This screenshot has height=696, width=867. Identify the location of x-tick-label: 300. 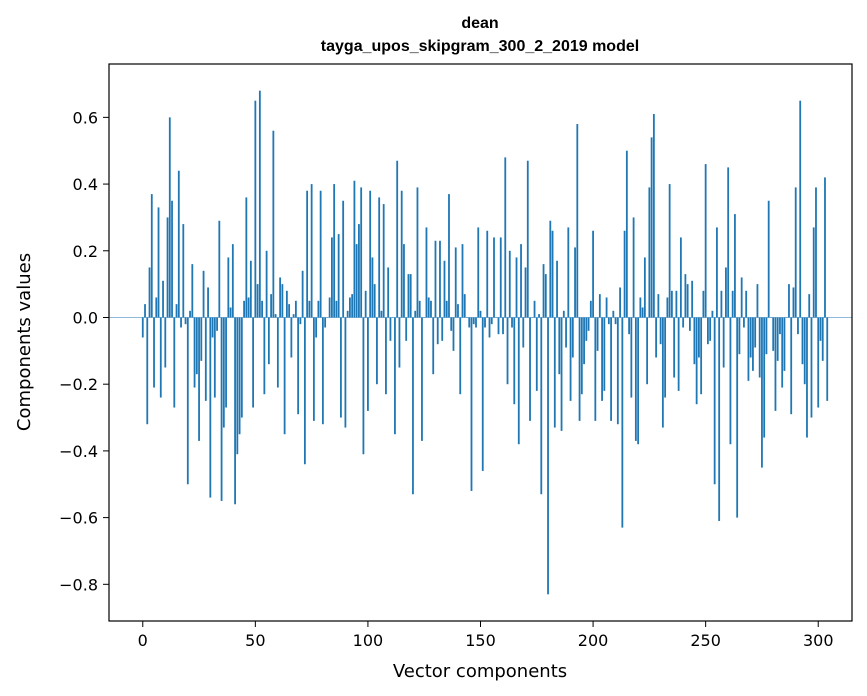
(818, 640).